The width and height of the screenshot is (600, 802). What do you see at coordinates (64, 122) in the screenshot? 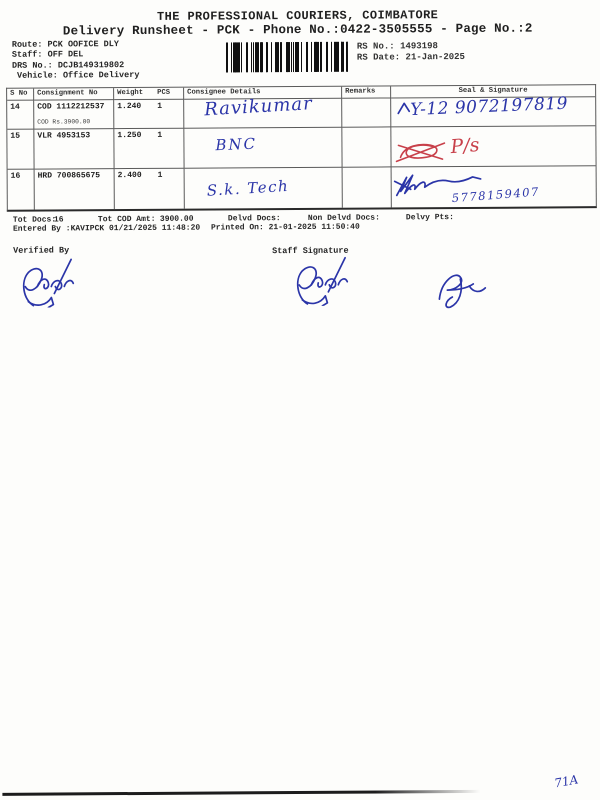
I see `row14-cod-amount: COD Rs.3900.00` at bounding box center [64, 122].